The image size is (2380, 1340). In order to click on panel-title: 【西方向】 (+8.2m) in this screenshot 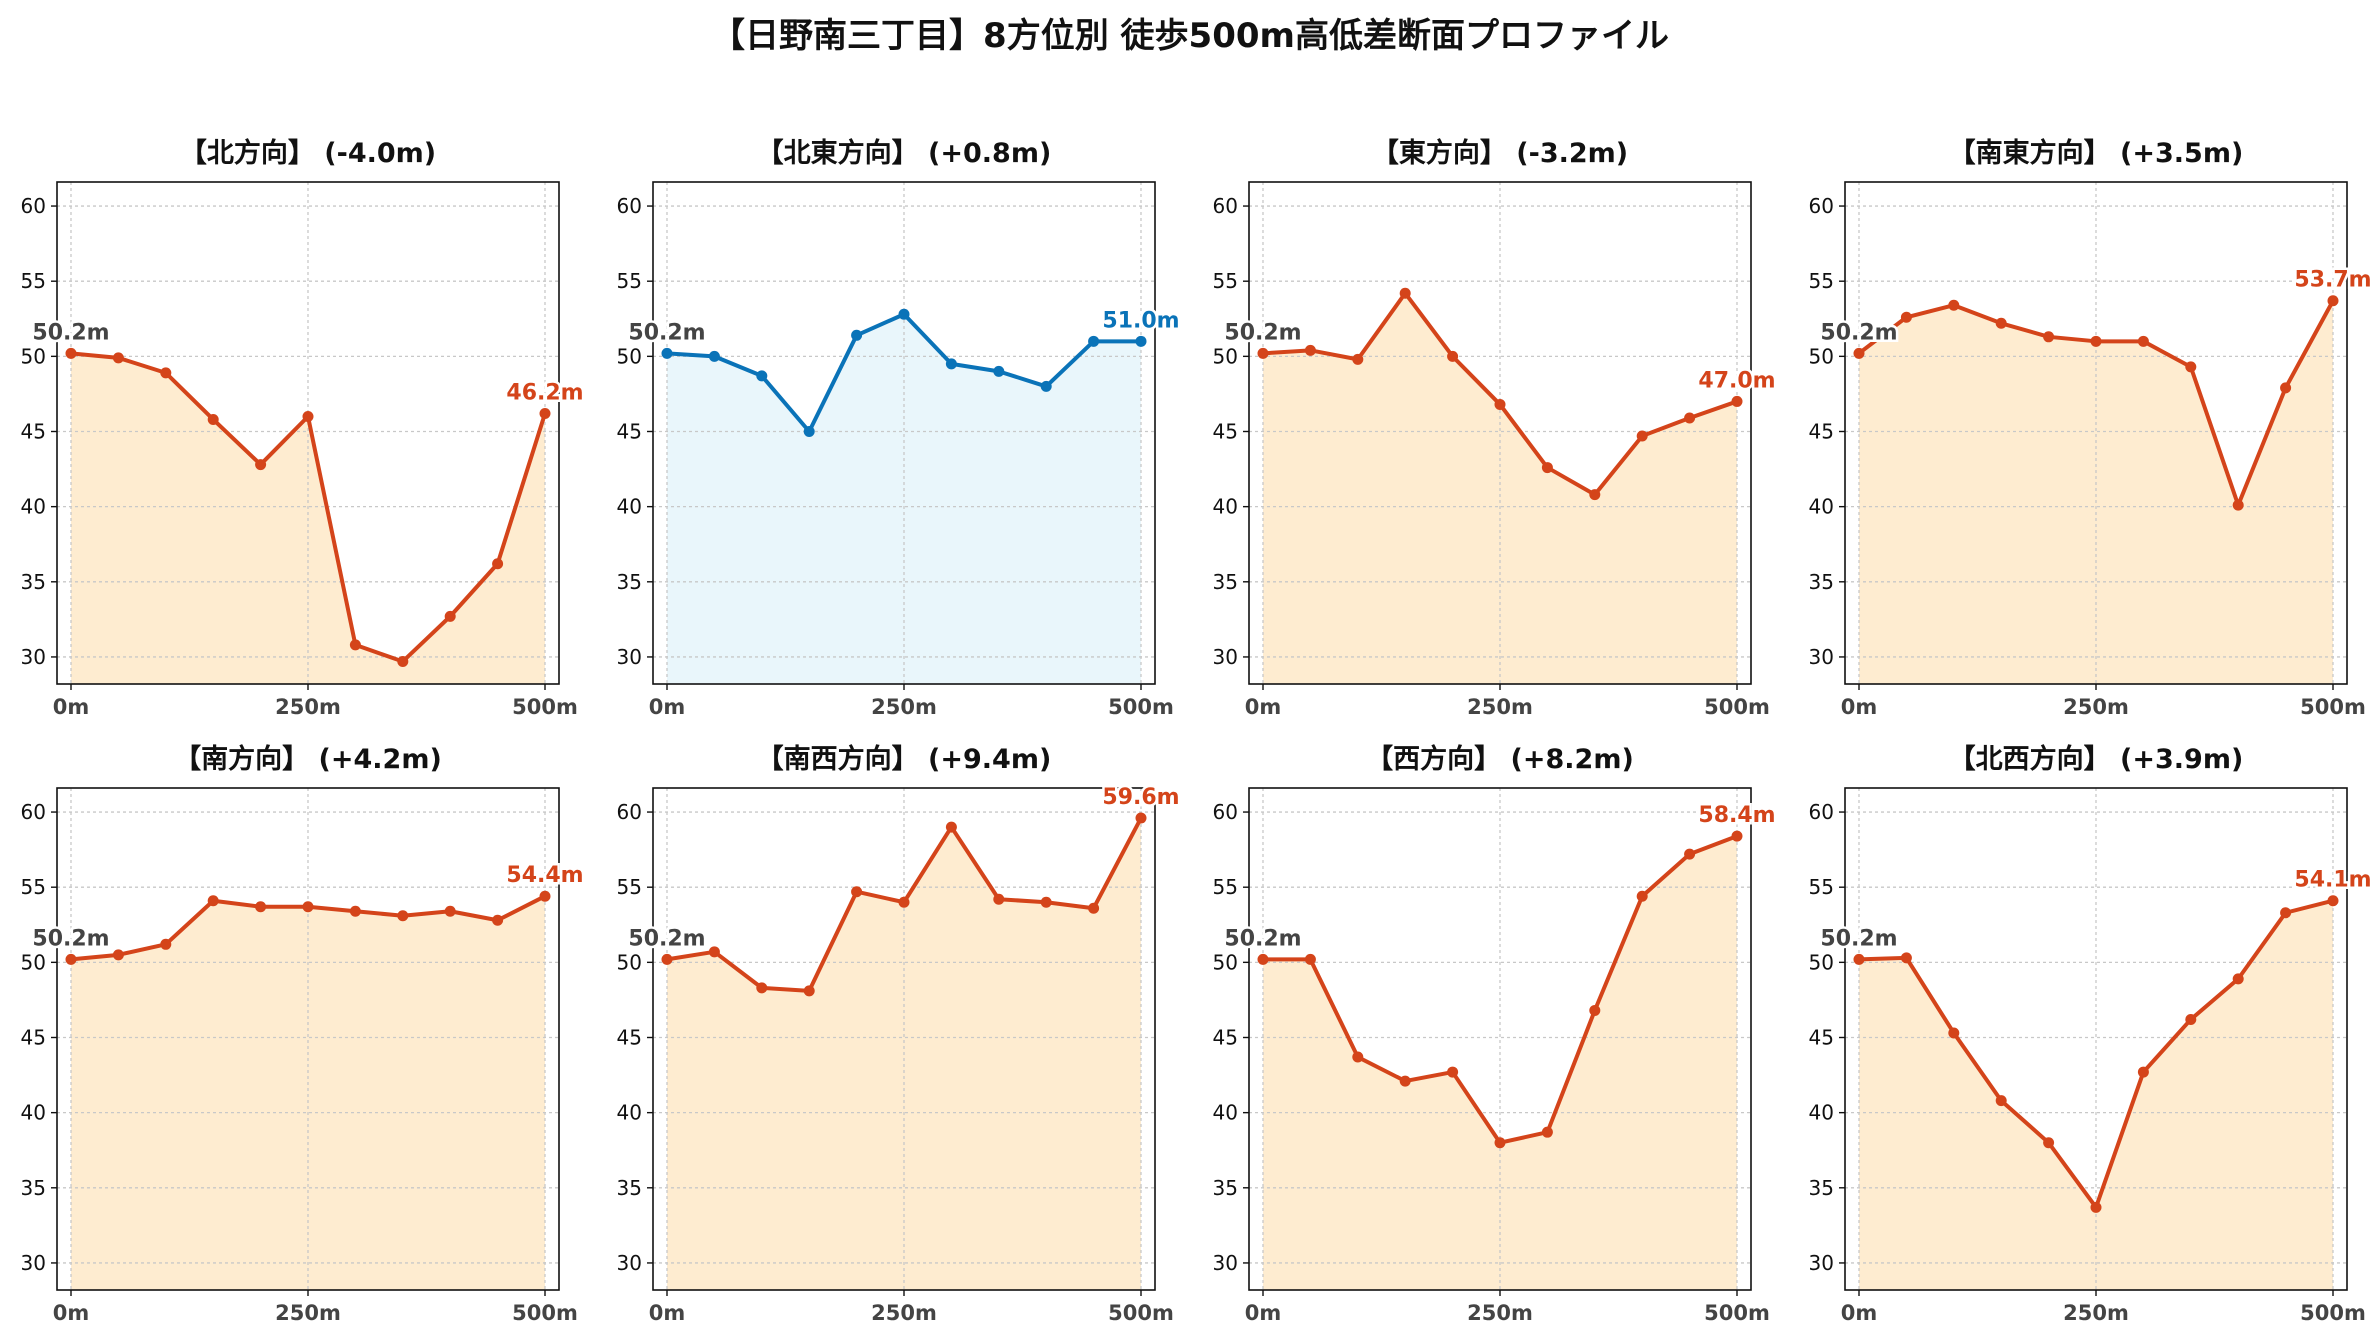, I will do `click(1500, 759)`.